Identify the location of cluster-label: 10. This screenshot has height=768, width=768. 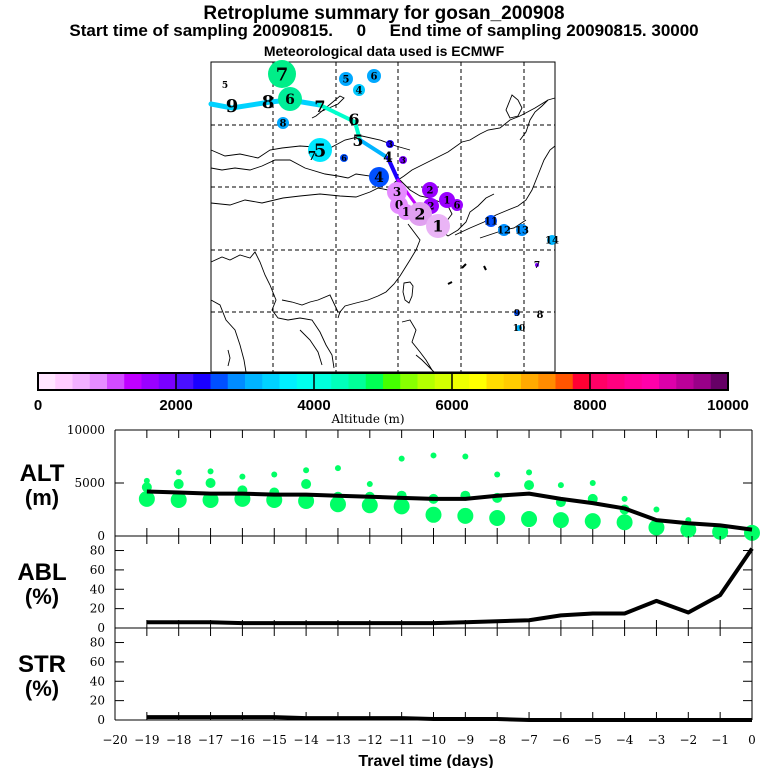
(519, 329).